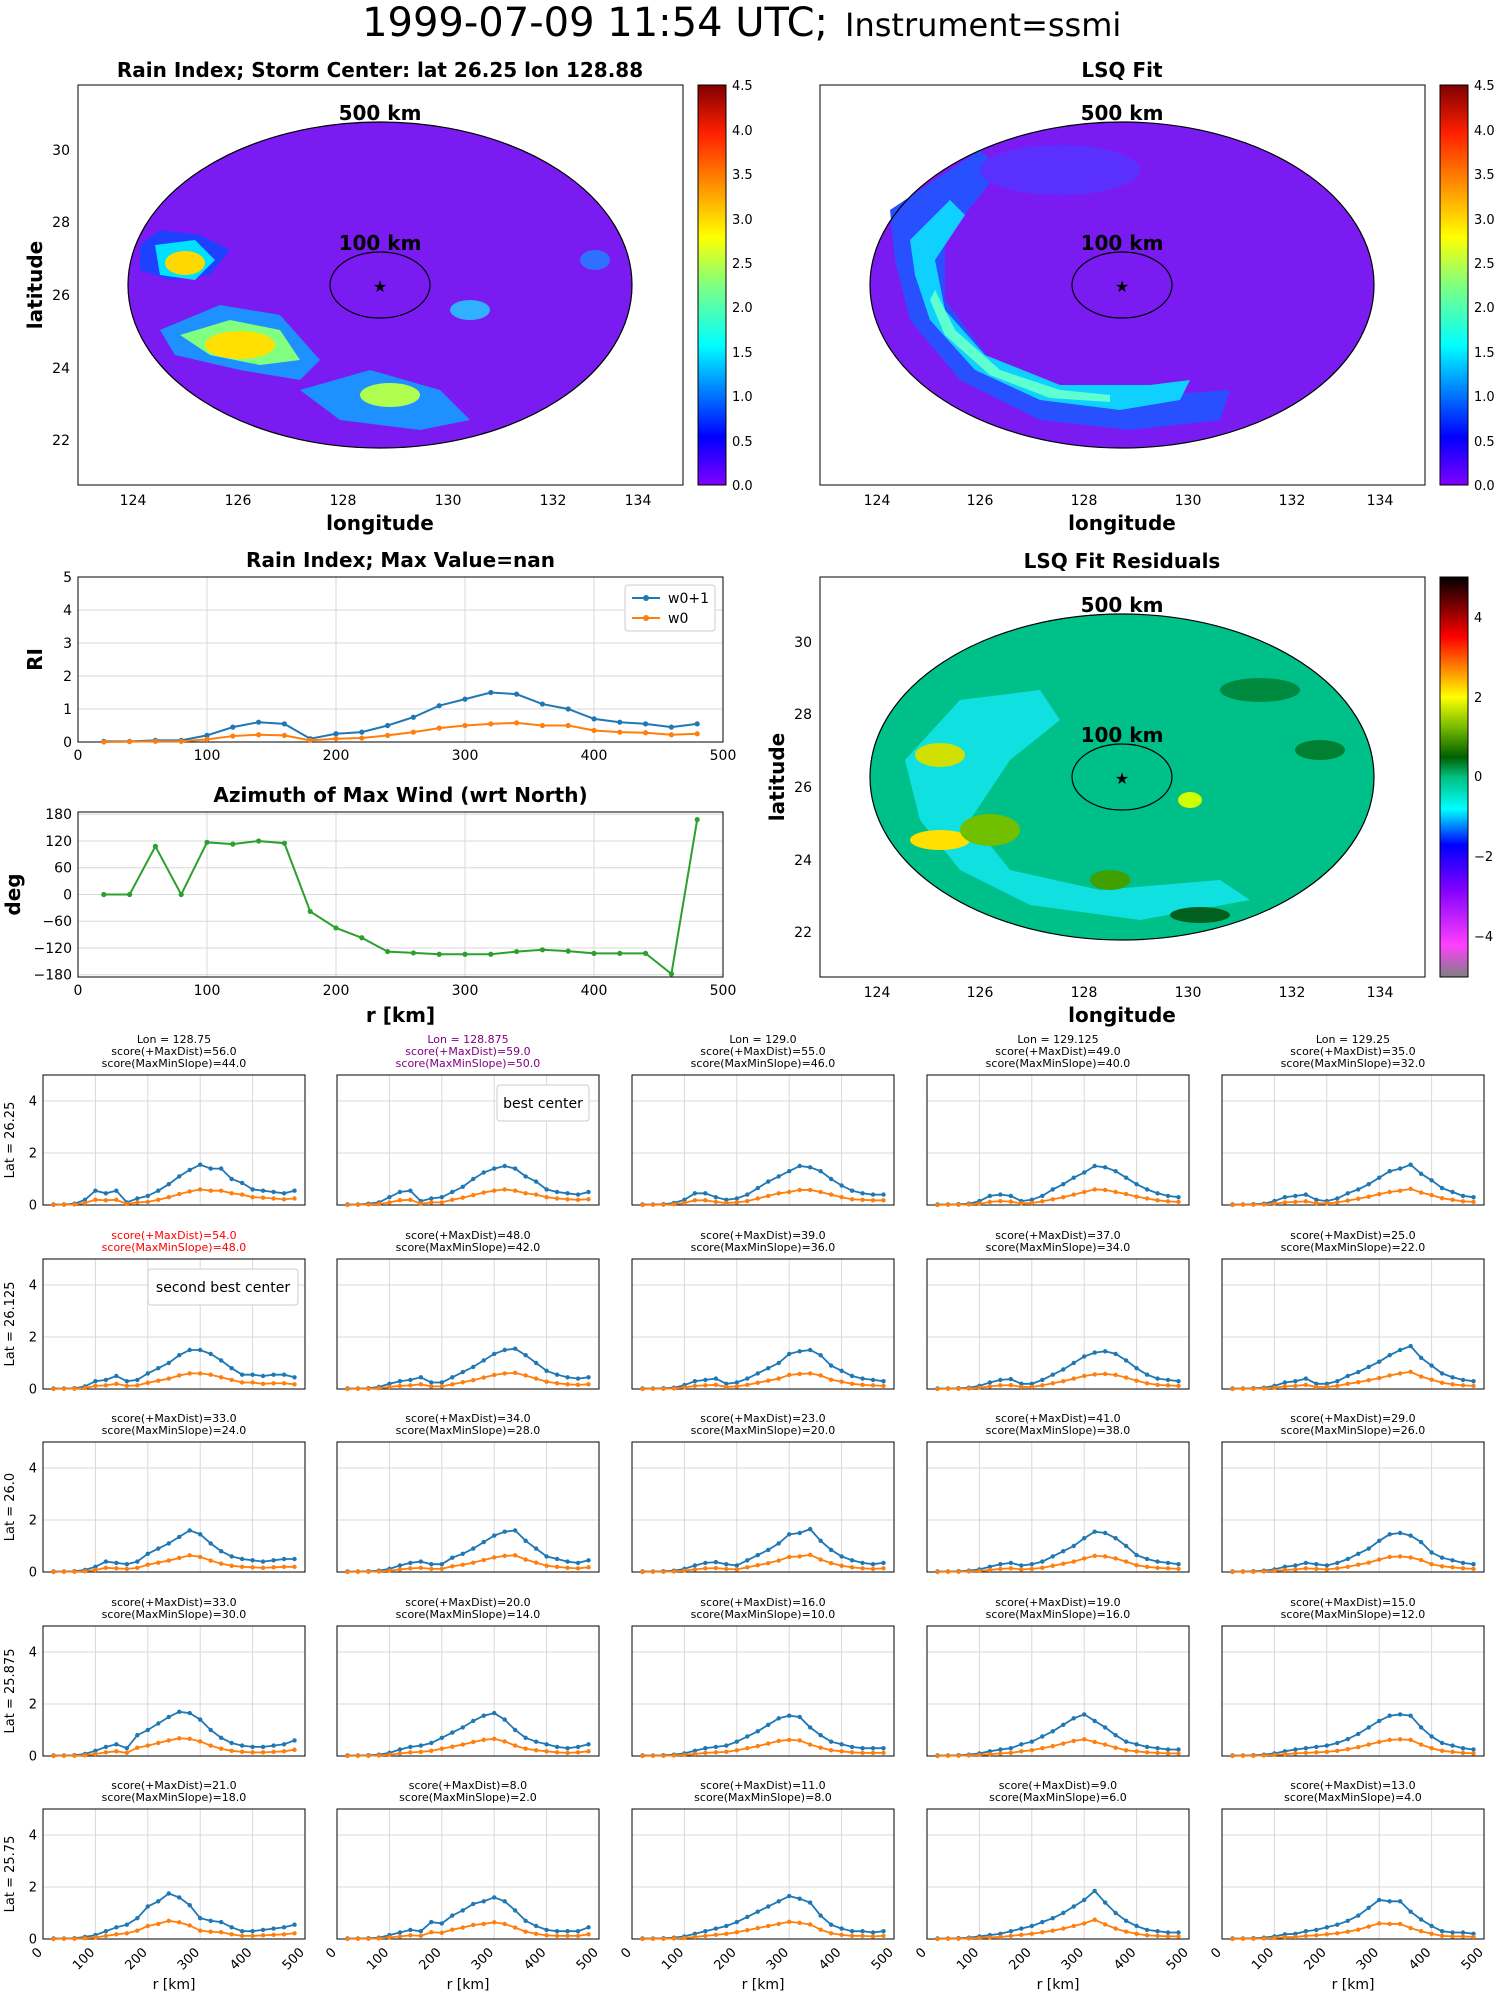  I want to click on x-tick-label: 132, so click(1292, 993).